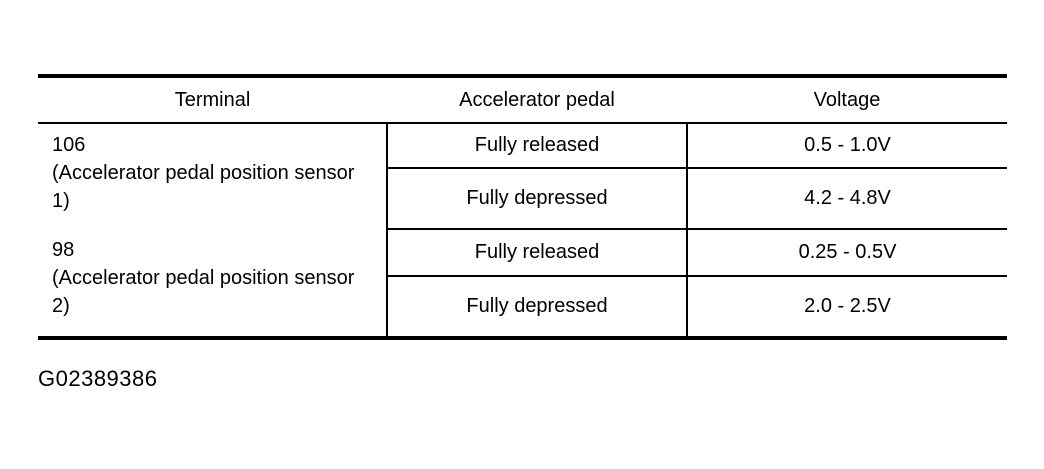 Image resolution: width=1044 pixels, height=469 pixels. Describe the element at coordinates (846, 307) in the screenshot. I see `voltage-value-cell: 2.0 - 2.5V` at that location.